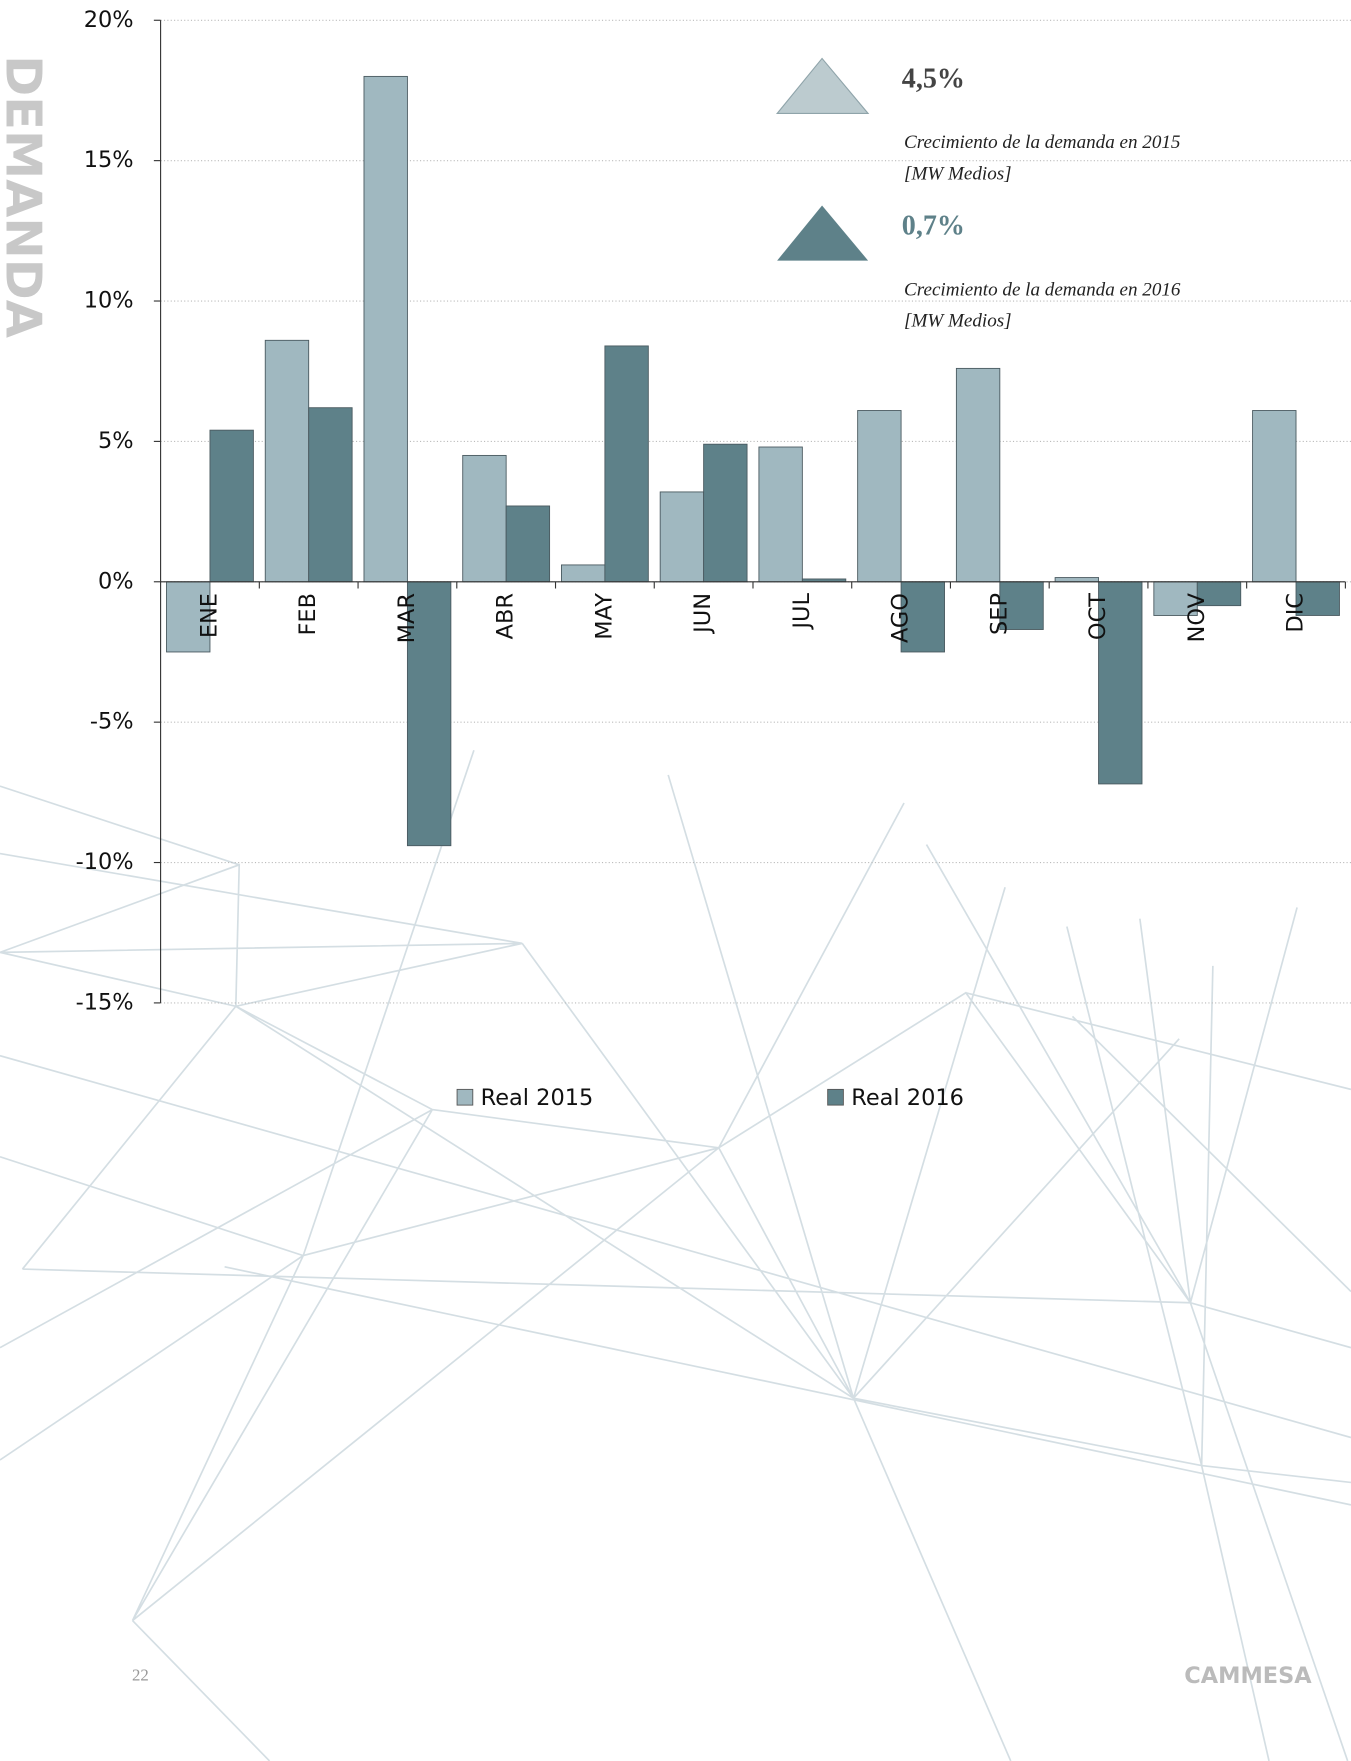  Describe the element at coordinates (109, 20) in the screenshot. I see `y-tick-label: 20%` at that location.